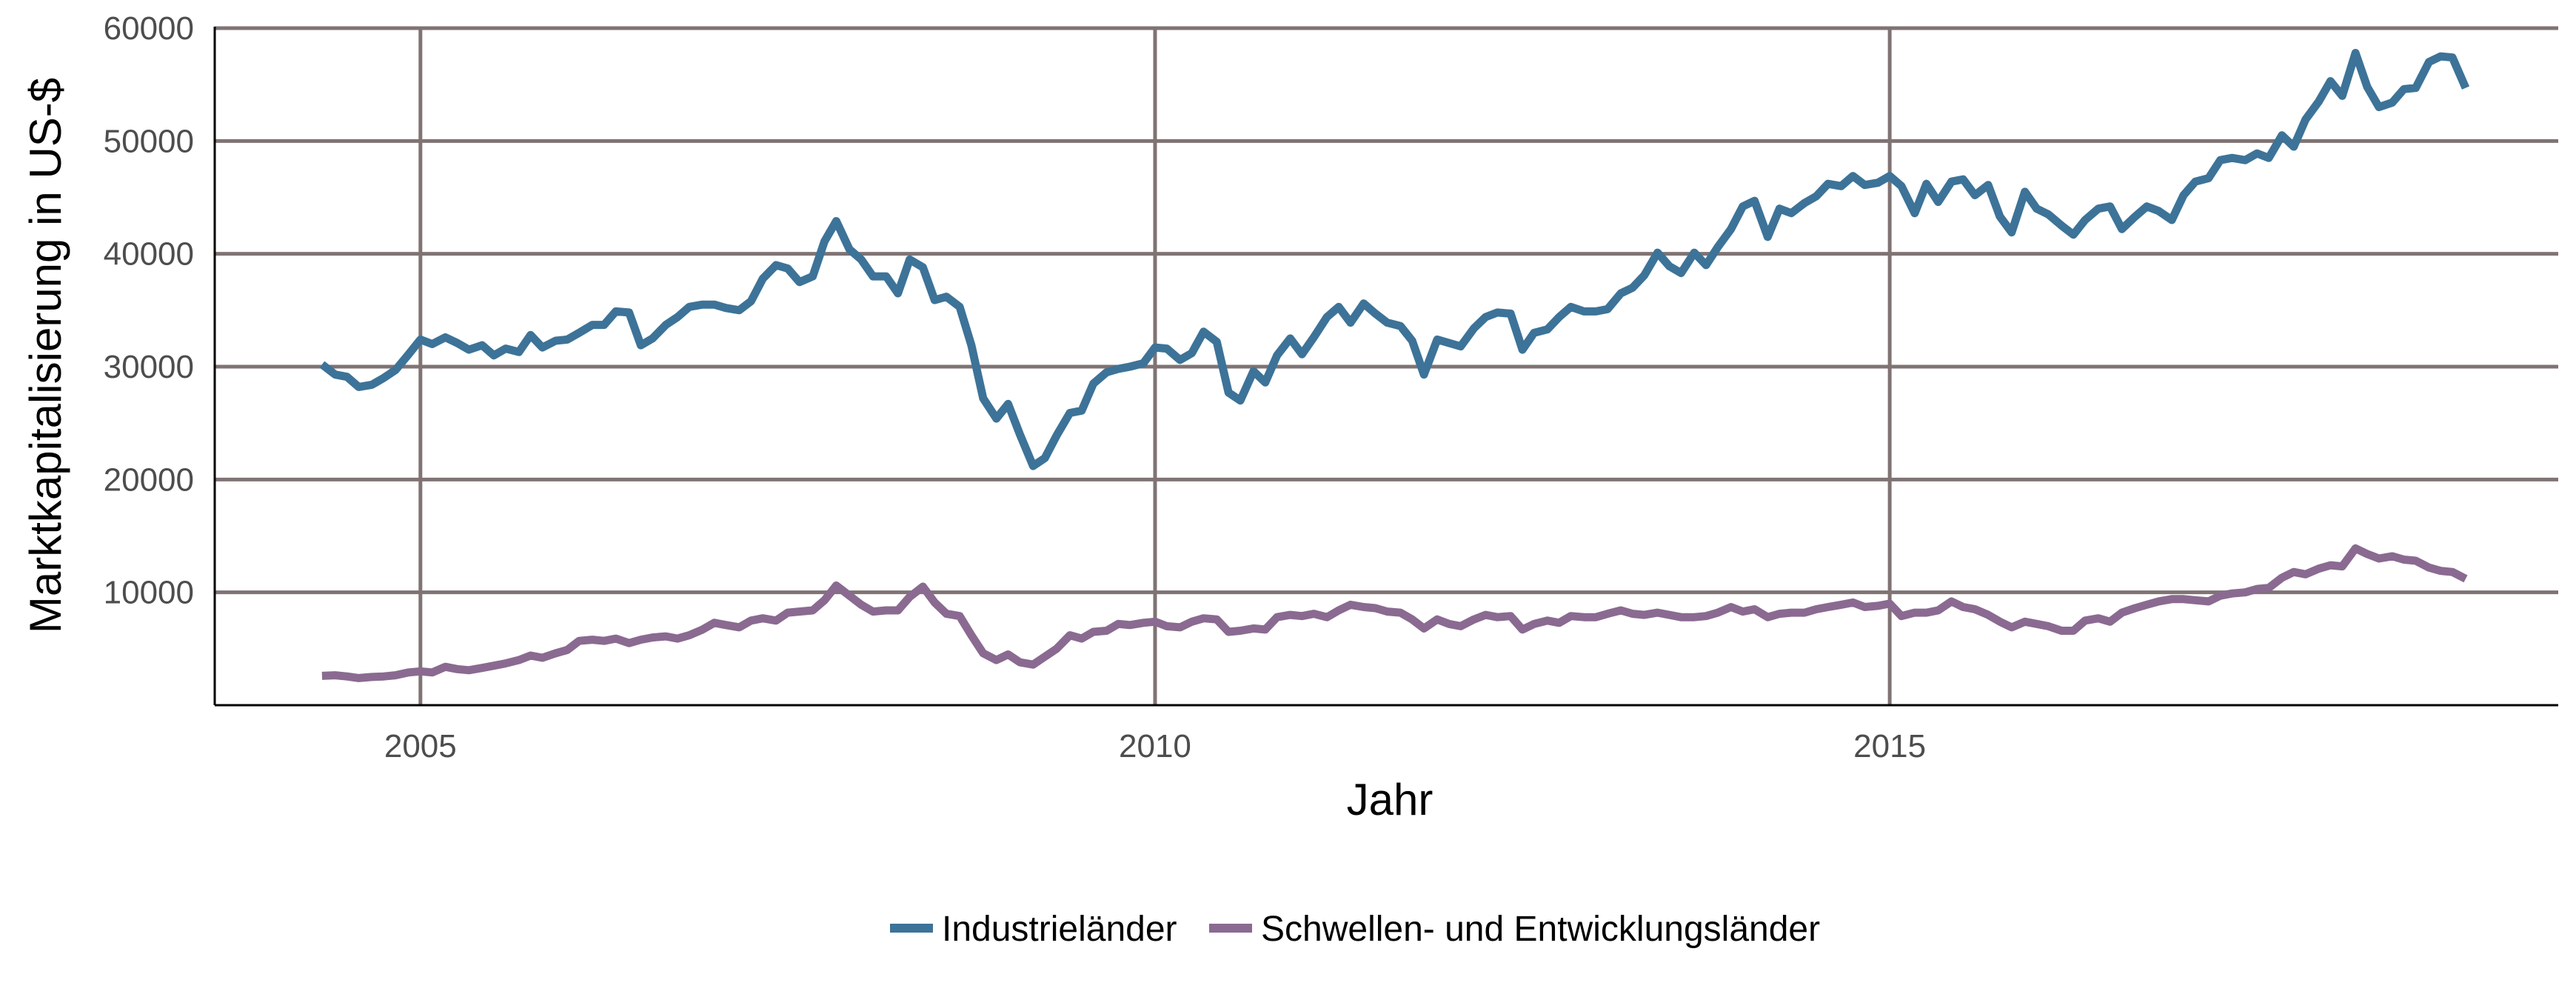  Describe the element at coordinates (149, 255) in the screenshot. I see `y-tick-label: 40000` at that location.